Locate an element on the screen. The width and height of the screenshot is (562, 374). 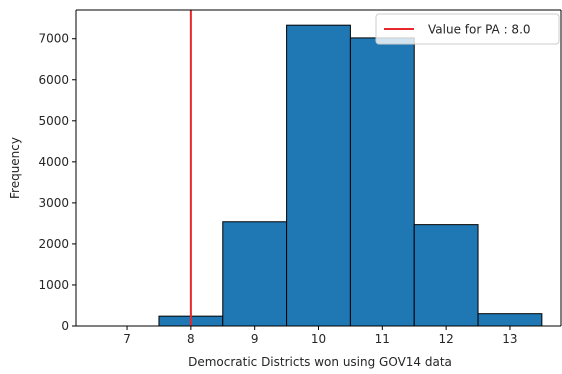
y-tick-label: 1000 is located at coordinates (53, 285).